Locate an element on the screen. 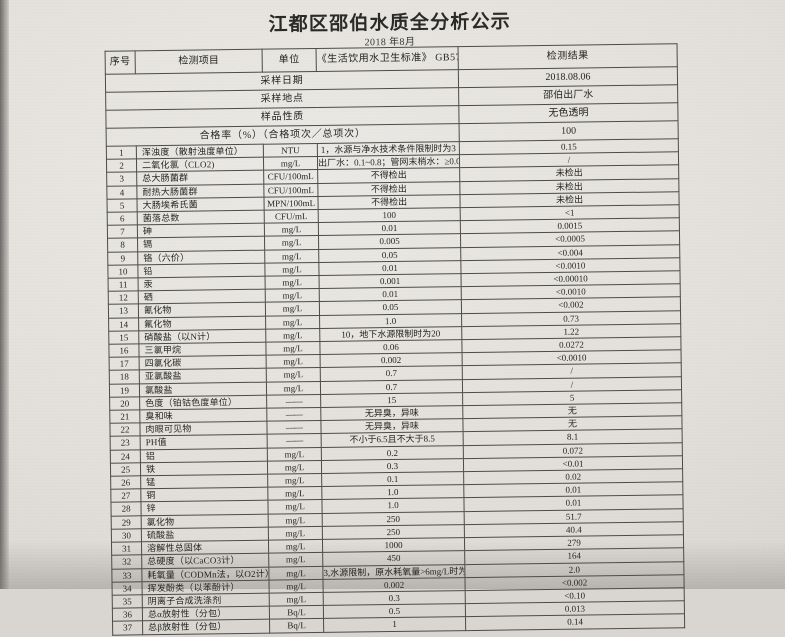 This screenshot has width=785, height=637. cell-no: 36 is located at coordinates (127, 614).